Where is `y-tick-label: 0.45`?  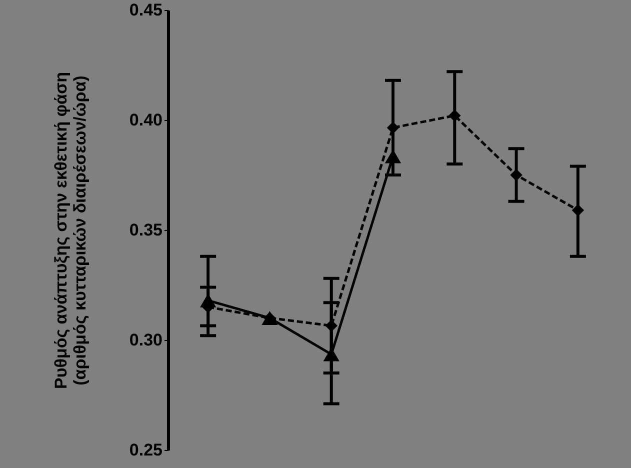
y-tick-label: 0.45 is located at coordinates (145, 10).